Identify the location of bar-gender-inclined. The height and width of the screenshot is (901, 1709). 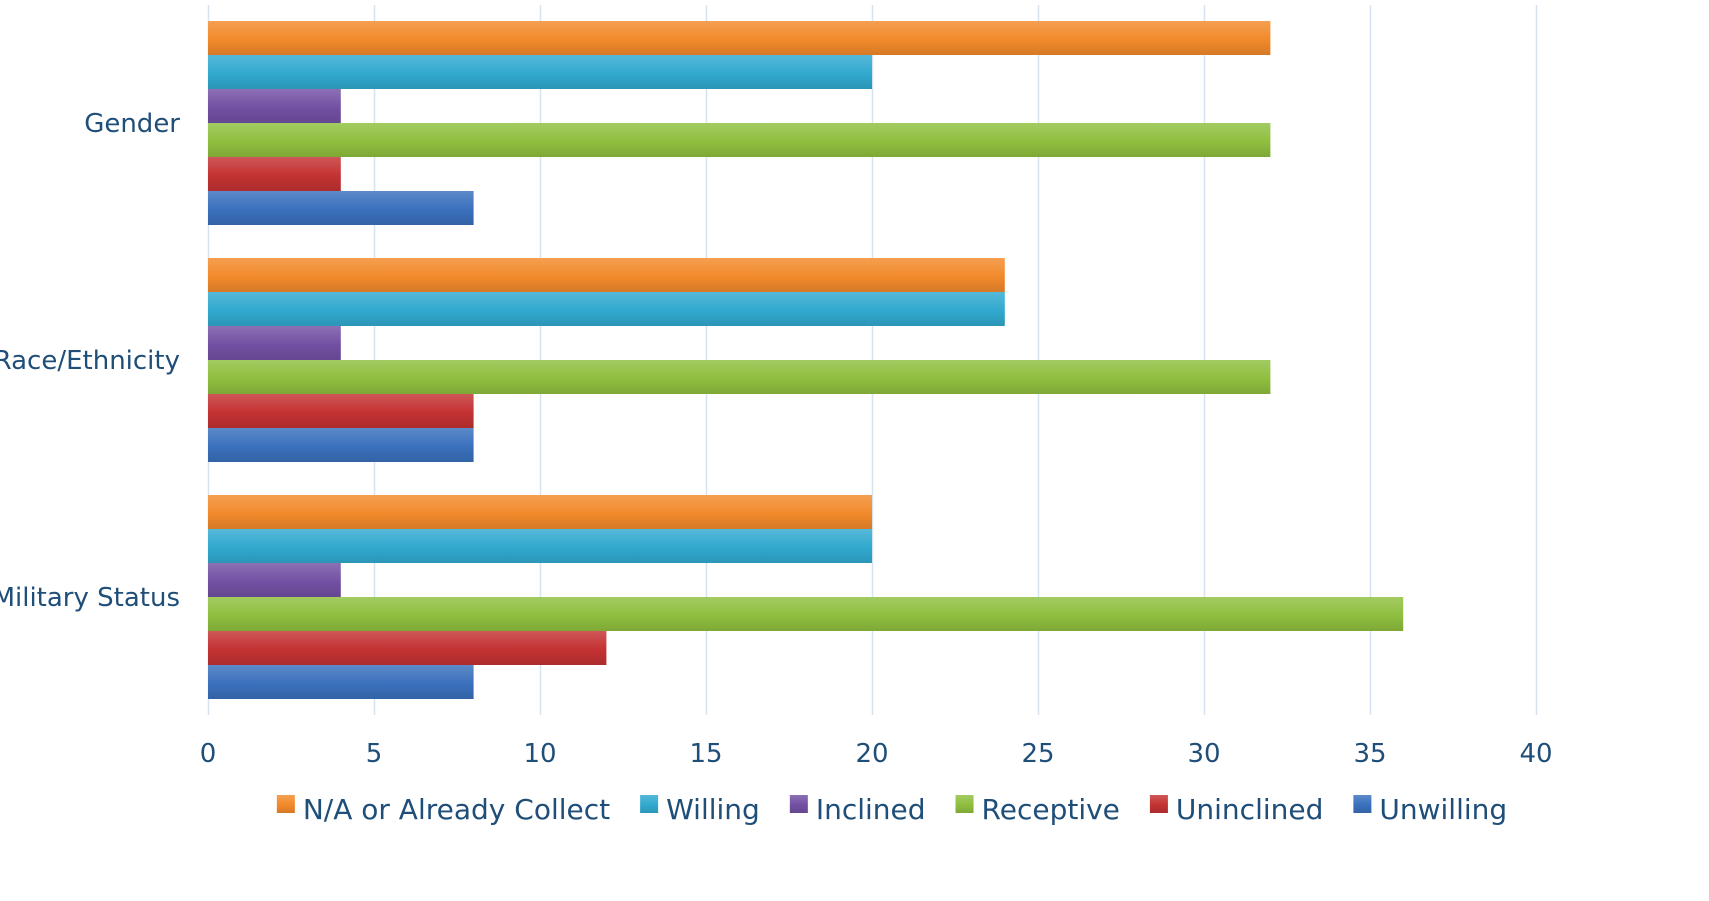
(274, 106).